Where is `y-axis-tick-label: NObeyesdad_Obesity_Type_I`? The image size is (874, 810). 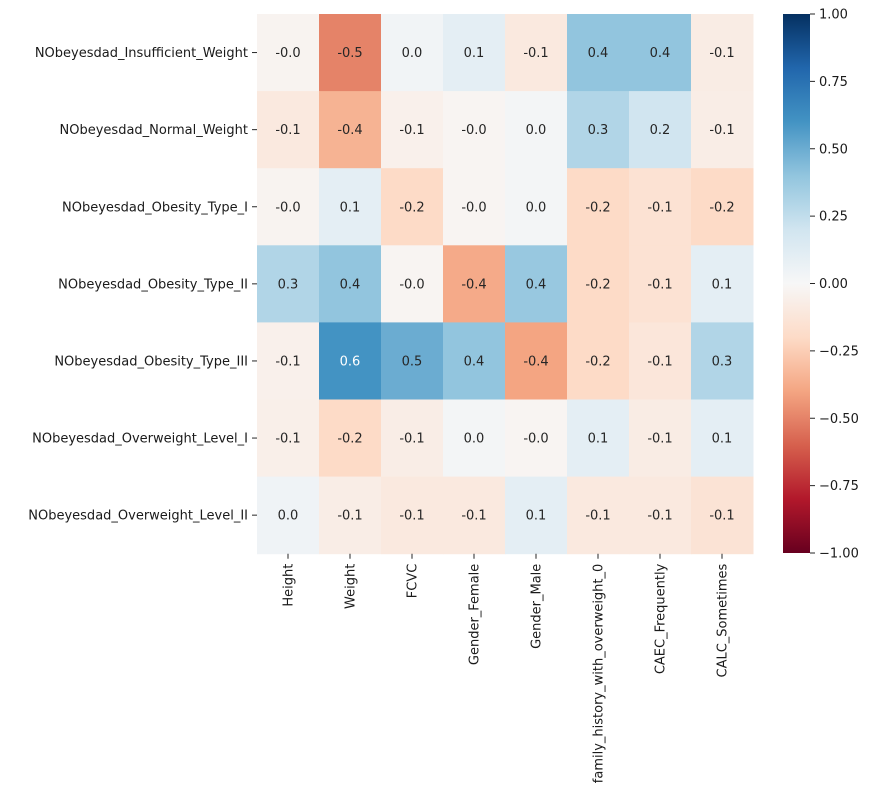
y-axis-tick-label: NObeyesdad_Obesity_Type_I is located at coordinates (155, 207).